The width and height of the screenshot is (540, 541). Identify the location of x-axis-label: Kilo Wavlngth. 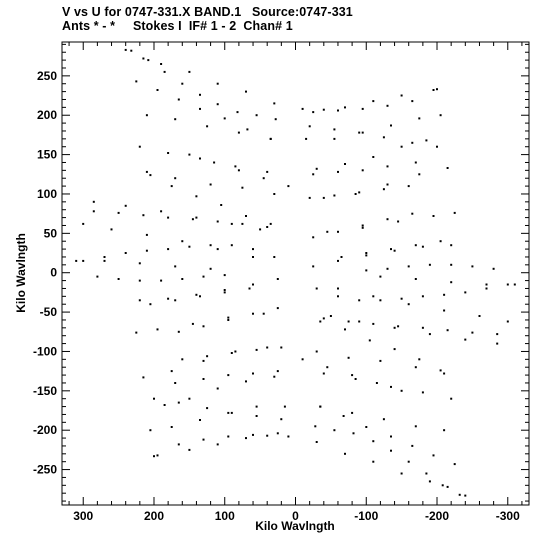
(295, 526).